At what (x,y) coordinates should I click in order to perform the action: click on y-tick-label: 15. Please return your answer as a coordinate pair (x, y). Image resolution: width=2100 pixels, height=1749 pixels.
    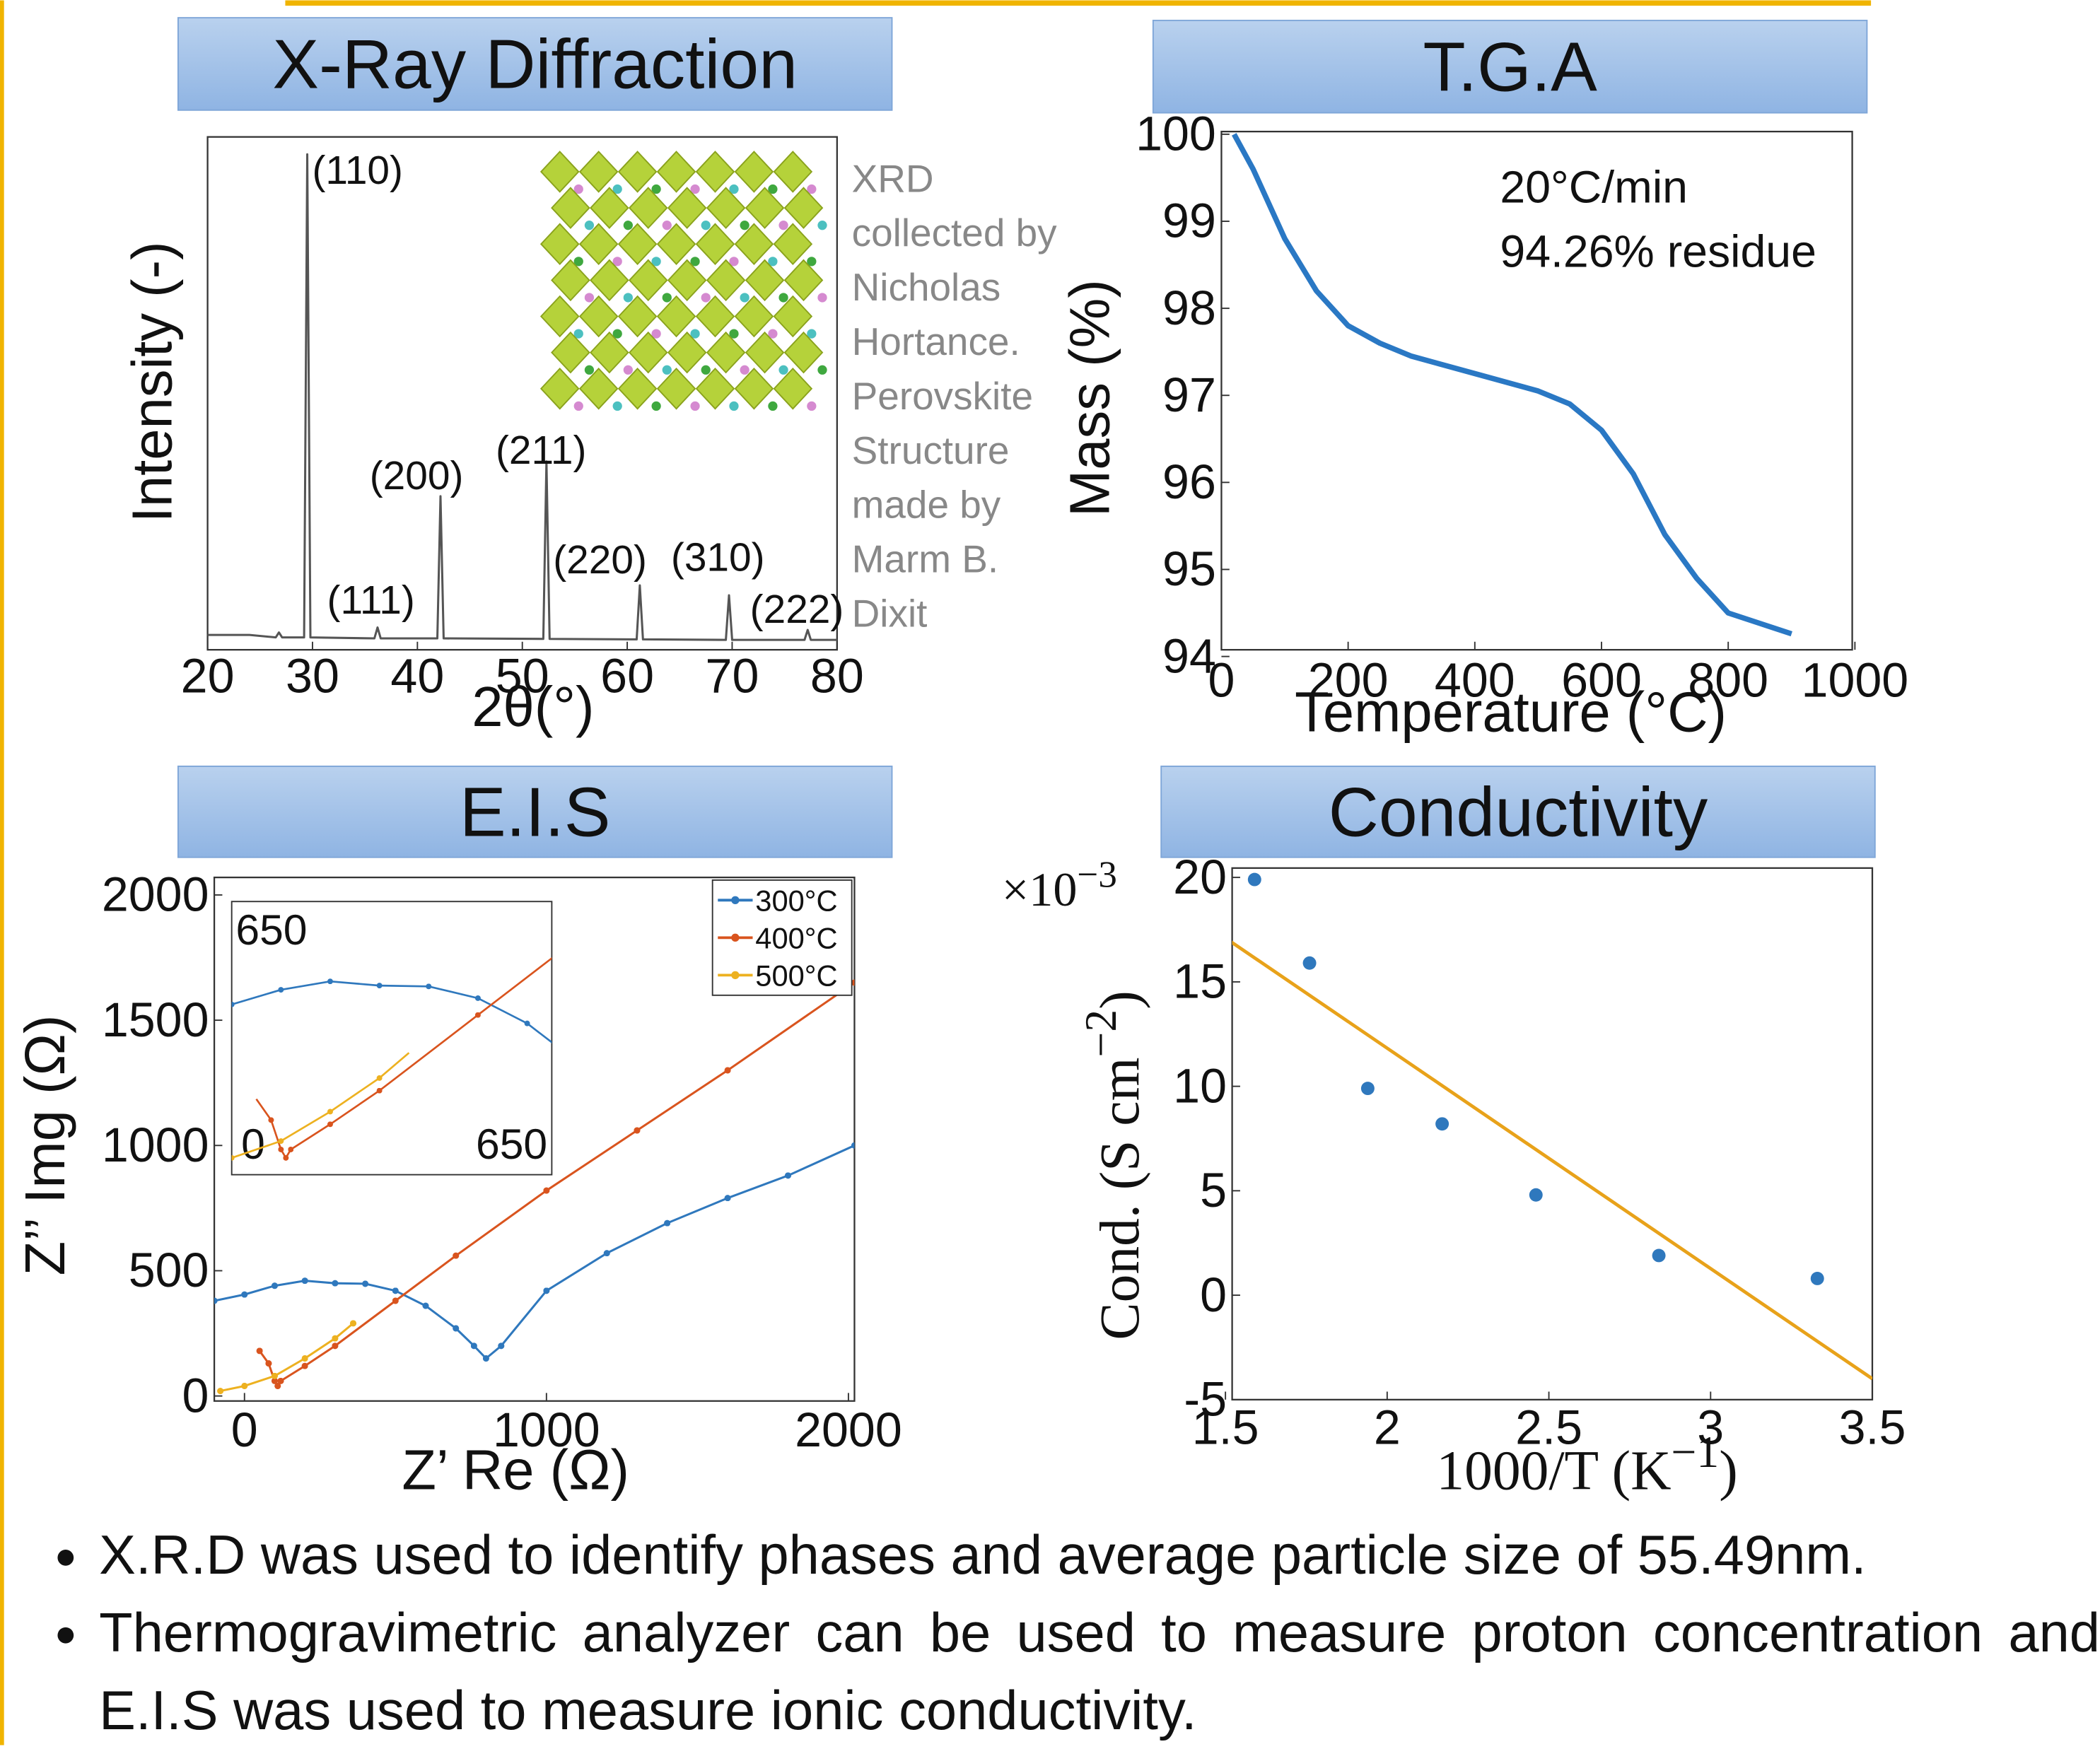
    Looking at the image, I should click on (1200, 982).